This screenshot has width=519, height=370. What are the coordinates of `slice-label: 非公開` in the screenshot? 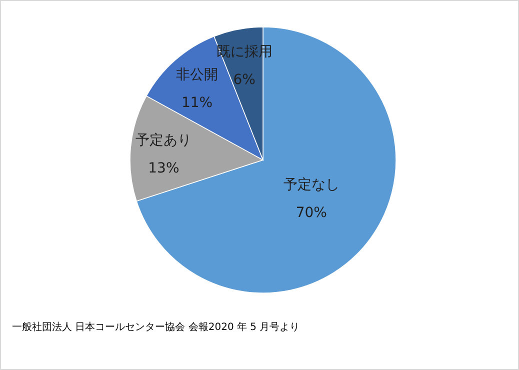 It's located at (197, 75).